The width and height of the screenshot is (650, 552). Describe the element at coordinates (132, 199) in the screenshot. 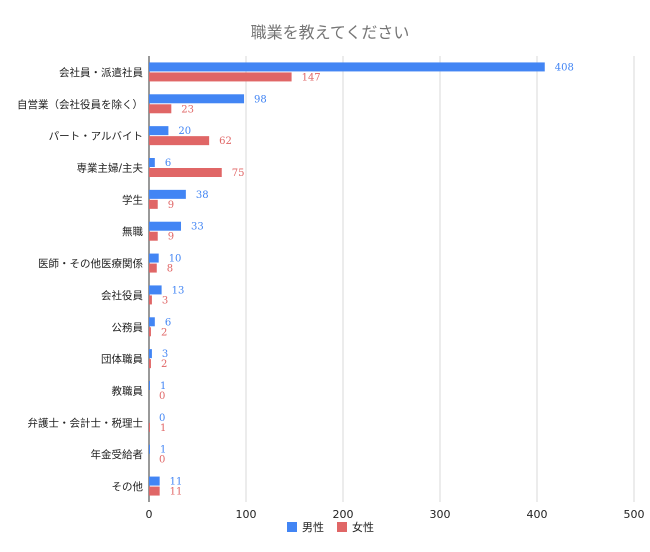

I see `category-label: 学生` at that location.